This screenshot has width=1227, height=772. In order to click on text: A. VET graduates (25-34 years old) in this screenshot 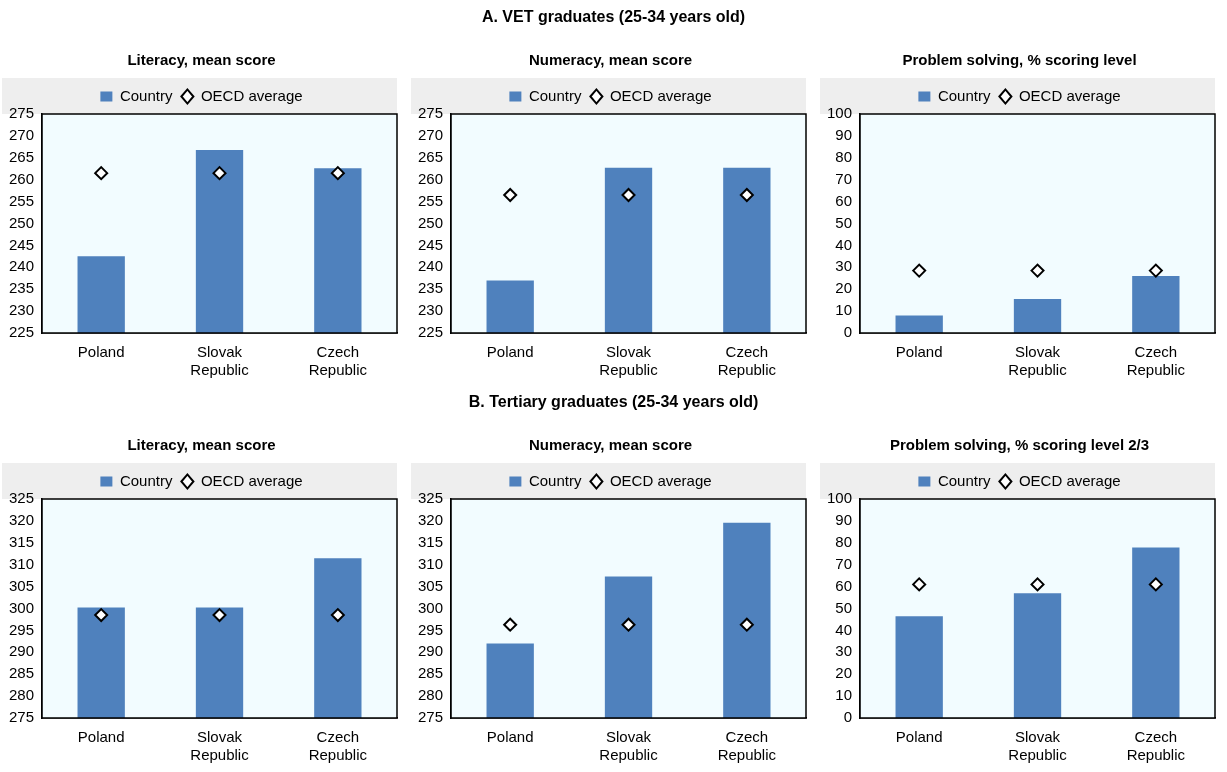, I will do `click(613, 16)`.